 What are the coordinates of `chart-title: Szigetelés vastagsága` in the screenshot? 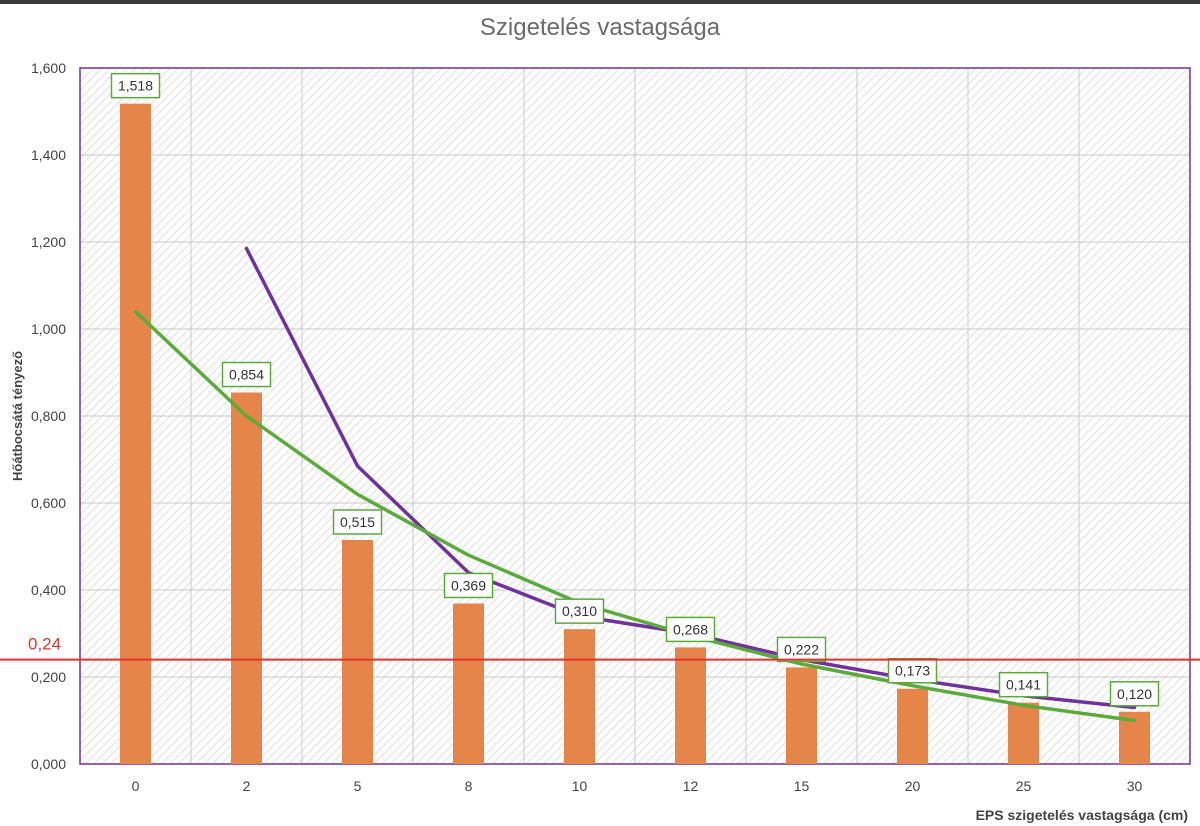 It's located at (600, 27).